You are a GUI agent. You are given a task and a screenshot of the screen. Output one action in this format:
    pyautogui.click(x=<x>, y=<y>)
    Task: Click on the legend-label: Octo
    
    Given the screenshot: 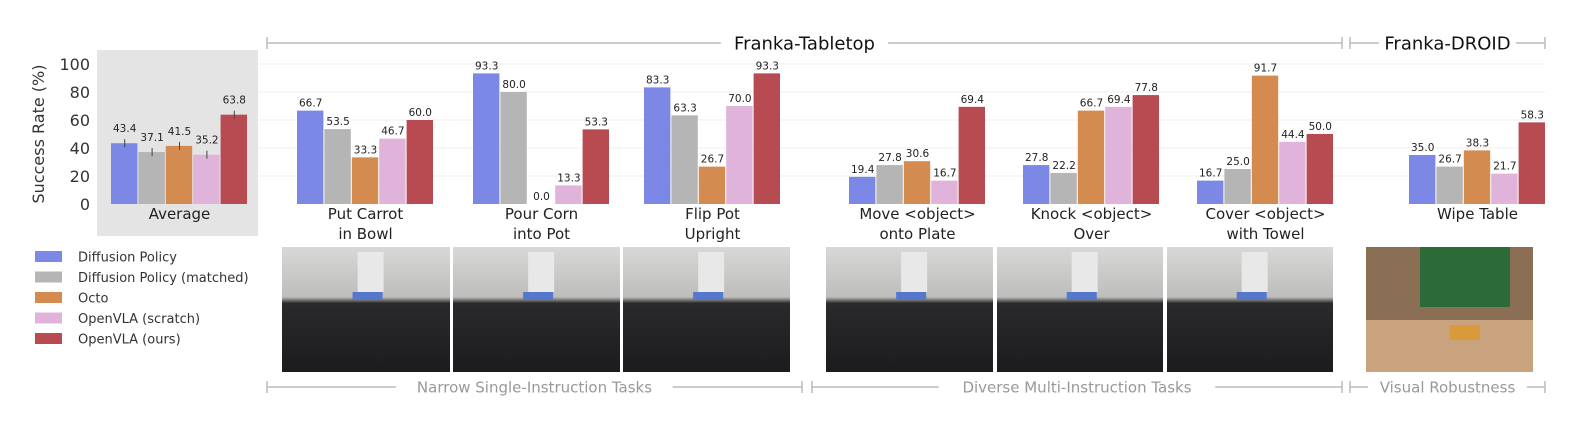 What is the action you would take?
    pyautogui.click(x=93, y=299)
    